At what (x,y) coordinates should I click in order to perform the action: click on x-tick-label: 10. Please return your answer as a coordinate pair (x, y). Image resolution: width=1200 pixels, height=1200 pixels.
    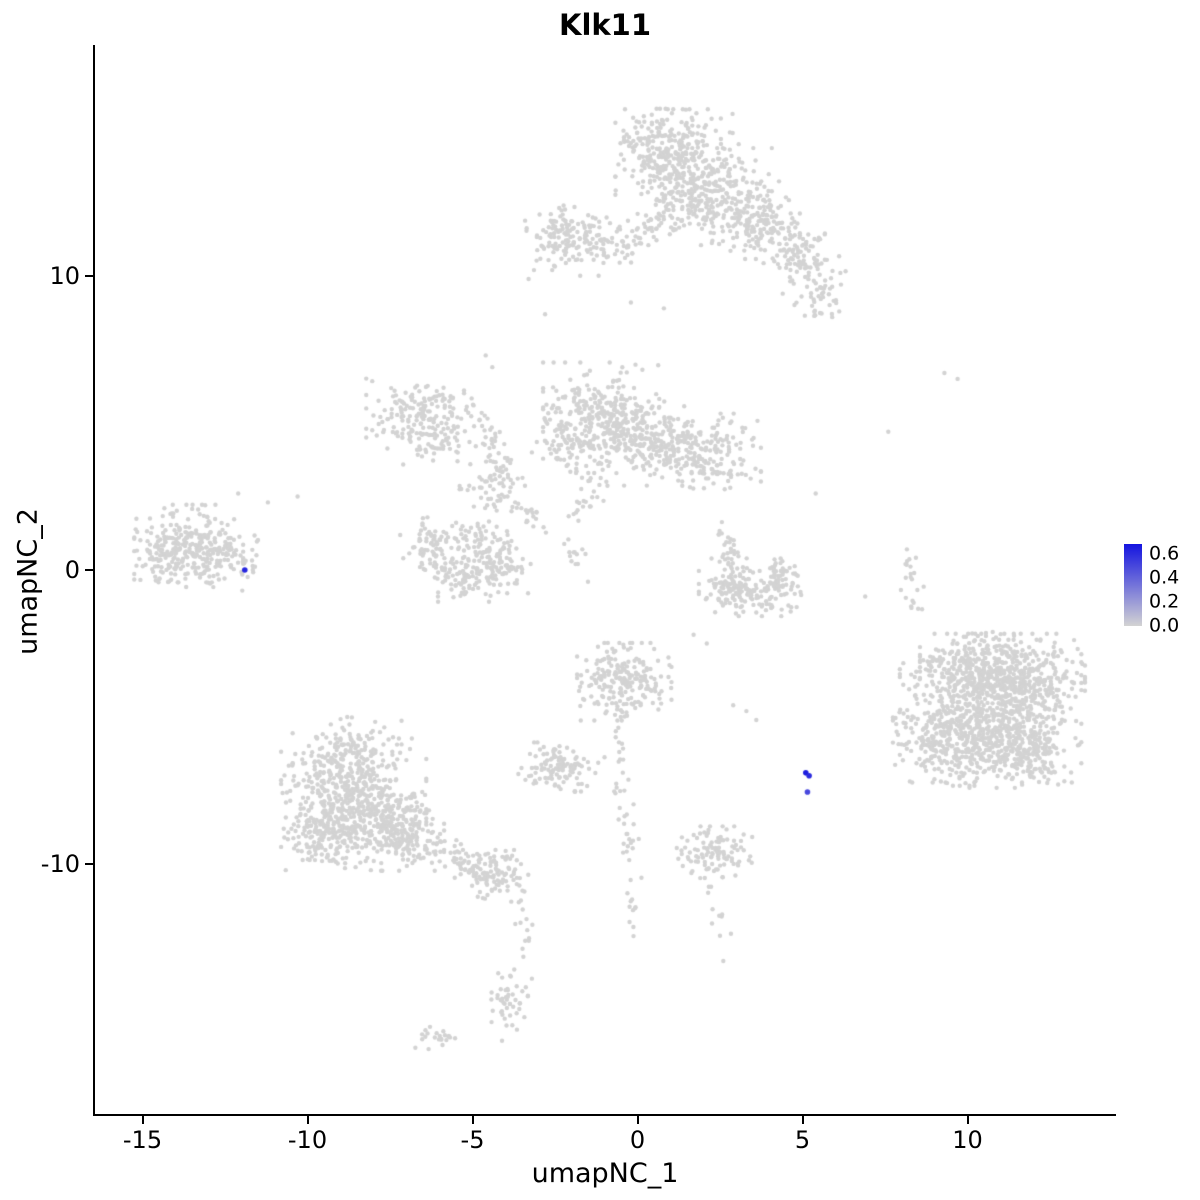
    Looking at the image, I should click on (967, 1140).